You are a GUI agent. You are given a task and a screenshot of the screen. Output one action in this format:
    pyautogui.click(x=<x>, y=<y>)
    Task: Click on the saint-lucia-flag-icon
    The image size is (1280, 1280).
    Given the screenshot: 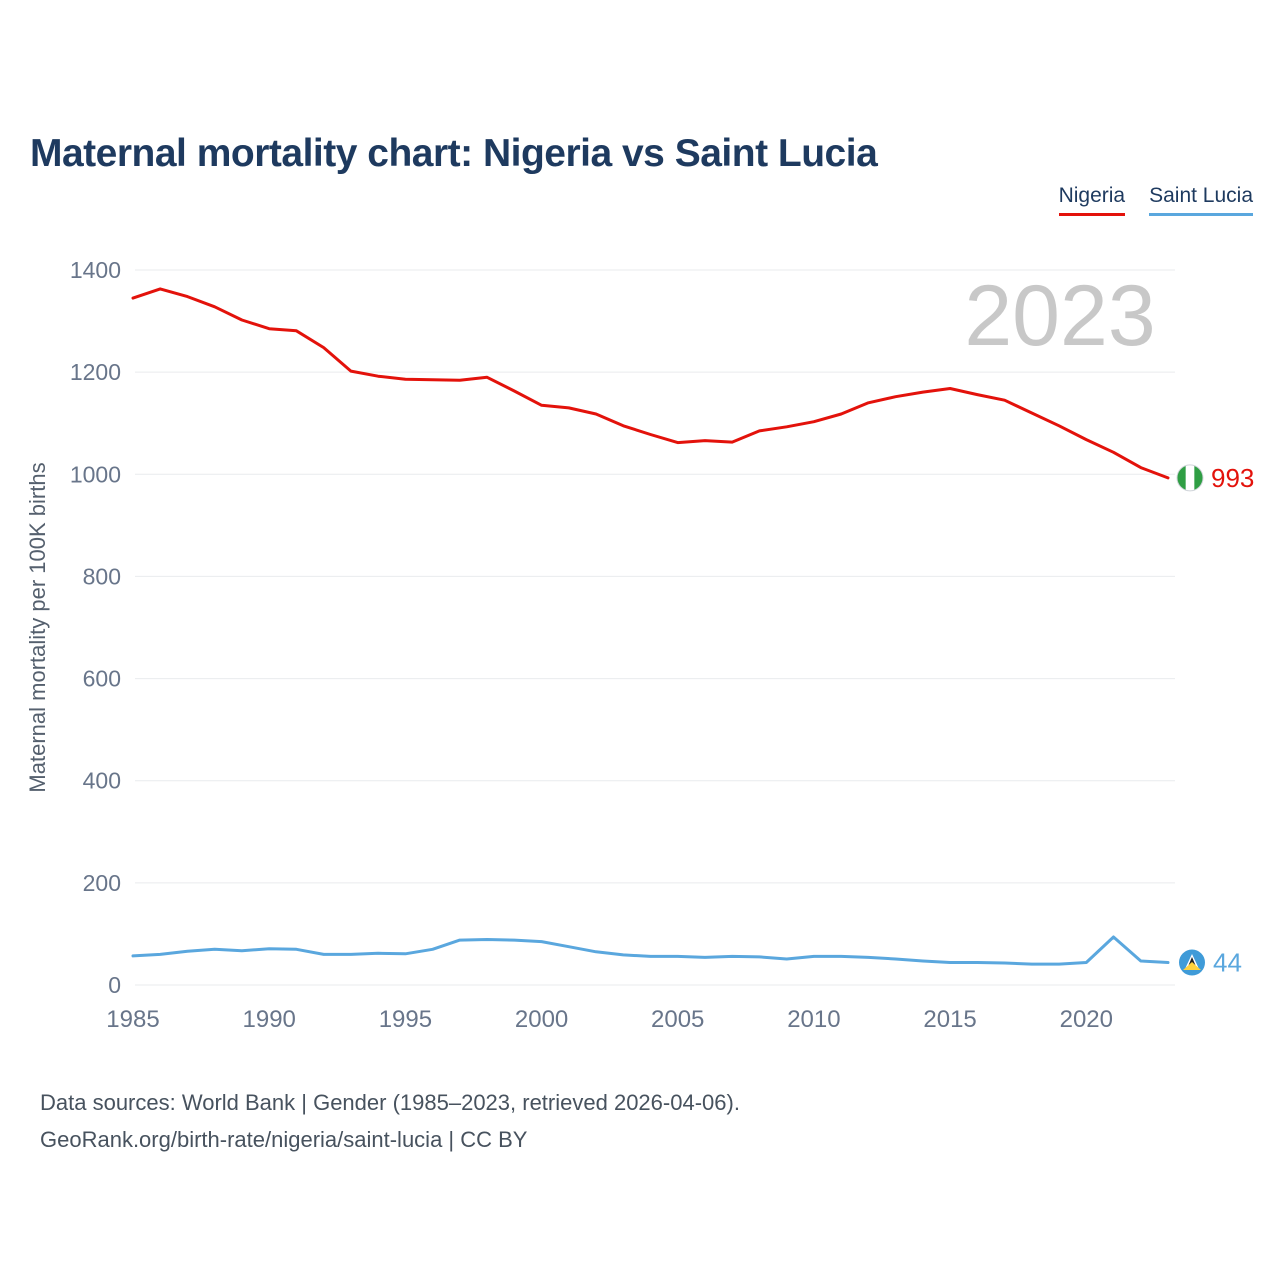 What is the action you would take?
    pyautogui.click(x=1192, y=962)
    